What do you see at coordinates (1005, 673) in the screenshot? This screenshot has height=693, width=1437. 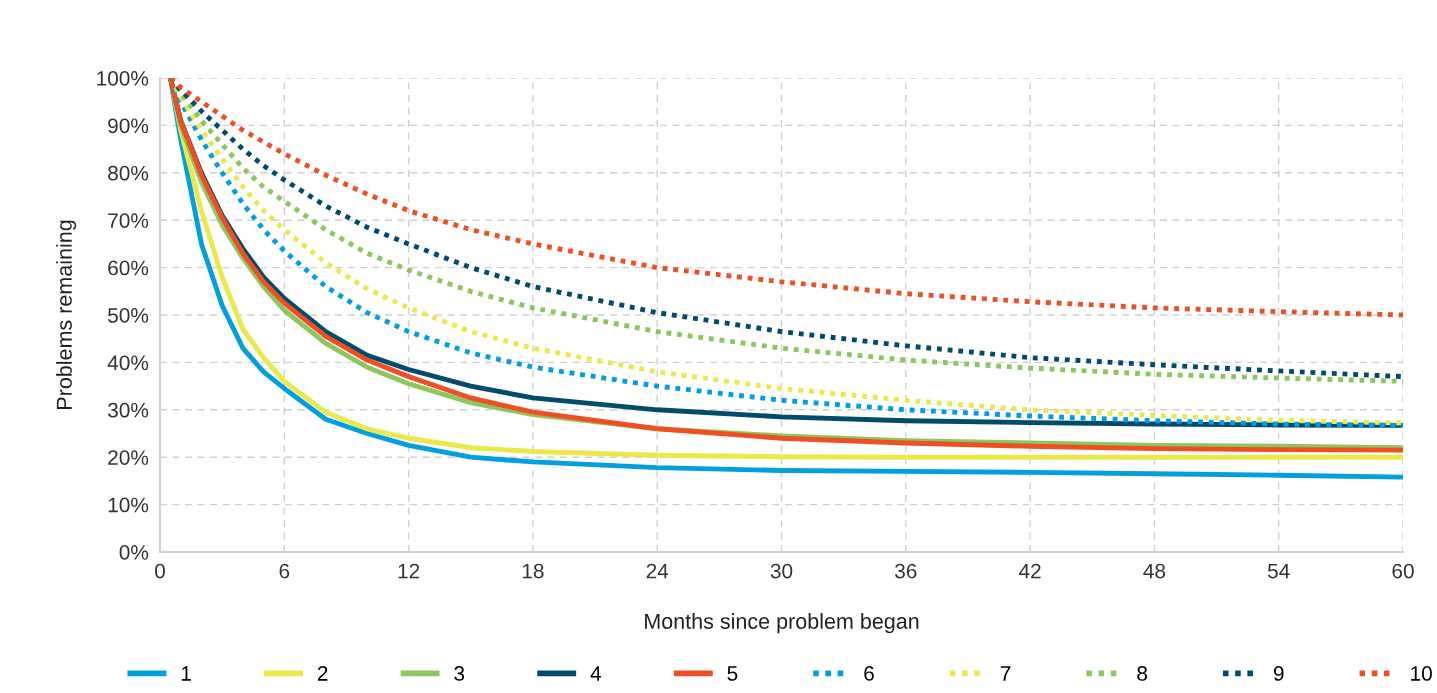 I see `legend-label: 7` at bounding box center [1005, 673].